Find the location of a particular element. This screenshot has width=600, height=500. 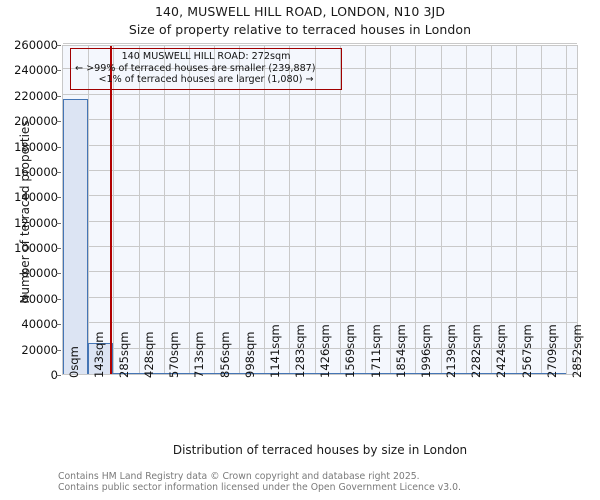

y-tick-label: 200000 is located at coordinates (36, 121).